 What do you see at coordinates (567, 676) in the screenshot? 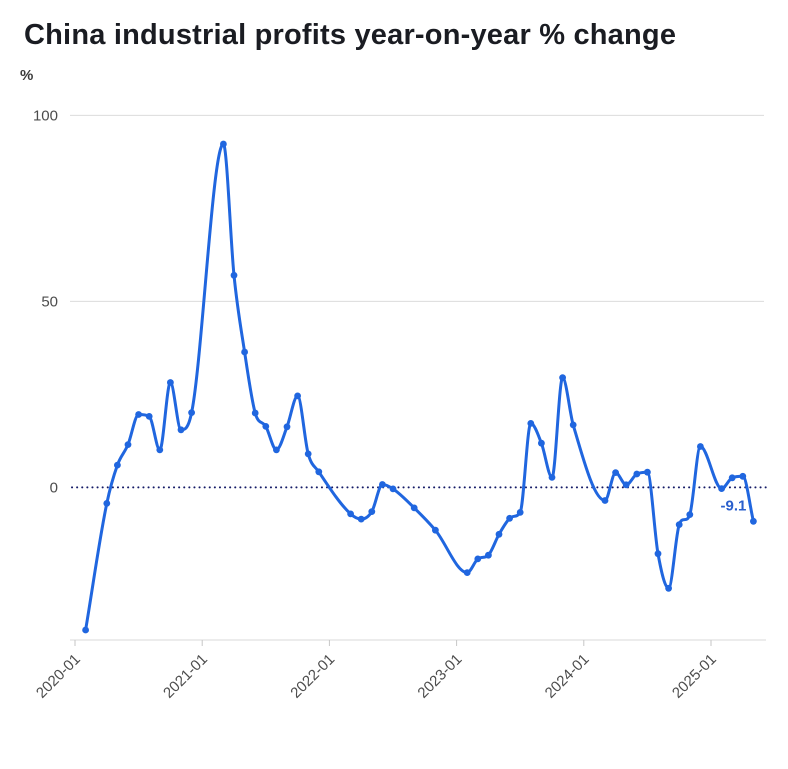
I see `x-tick-label: 2024-01` at bounding box center [567, 676].